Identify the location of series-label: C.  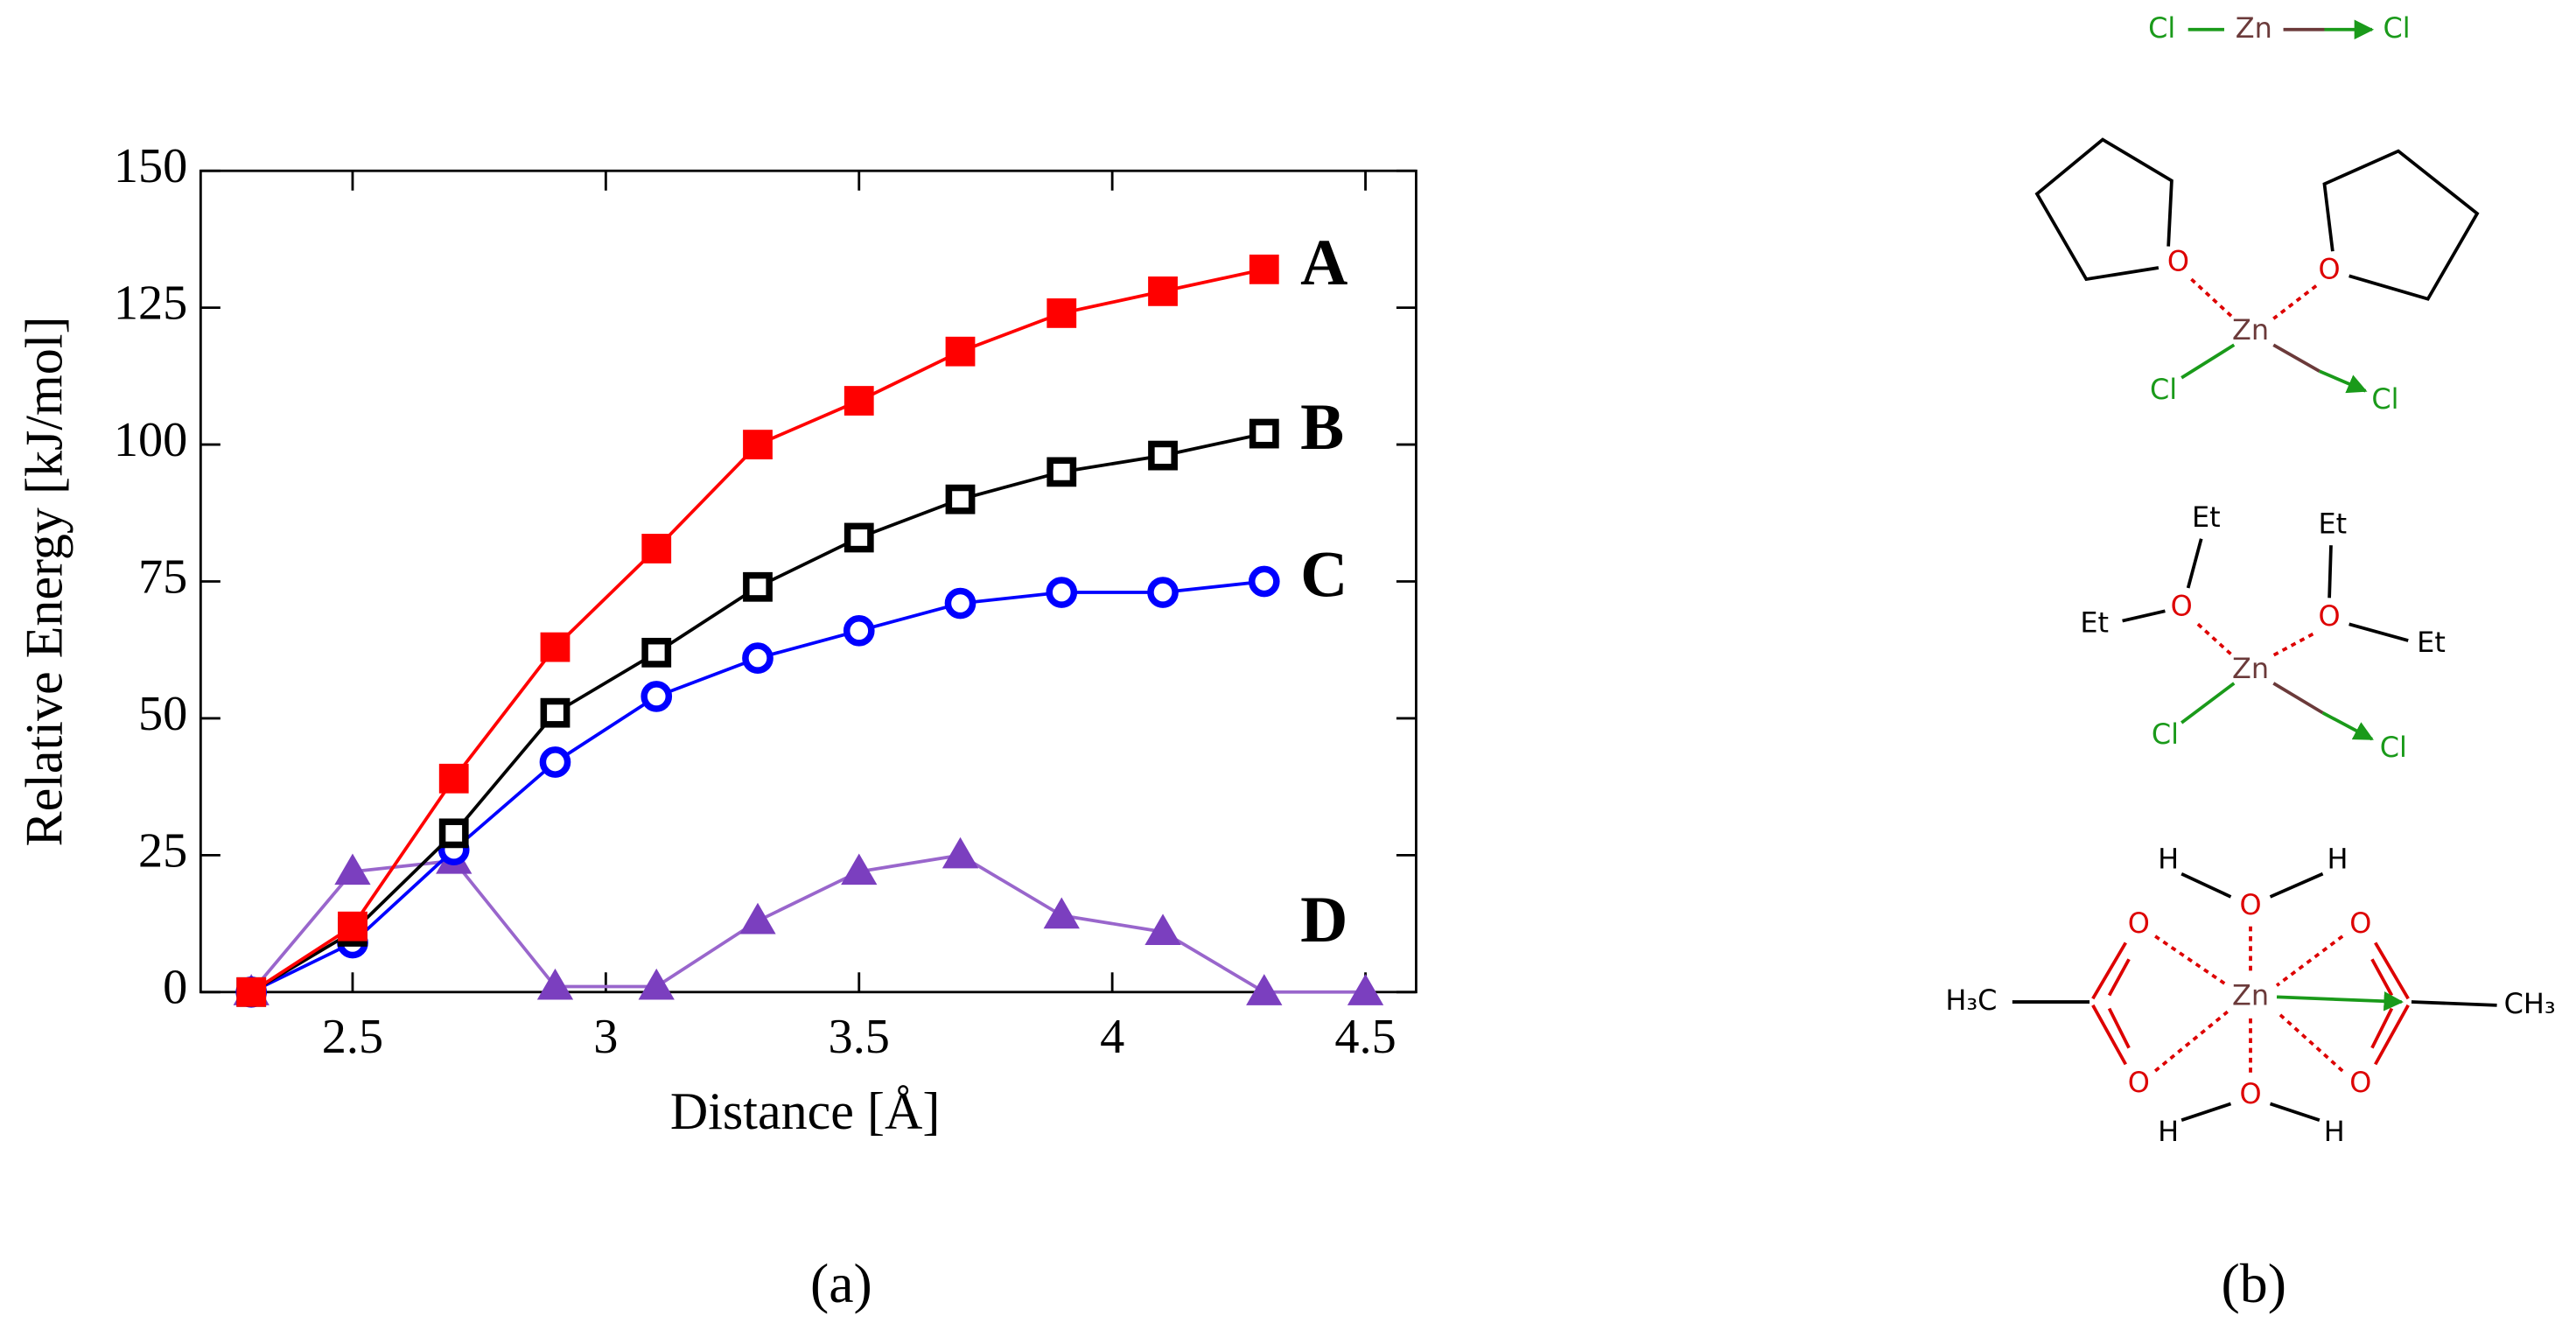
(1324, 575).